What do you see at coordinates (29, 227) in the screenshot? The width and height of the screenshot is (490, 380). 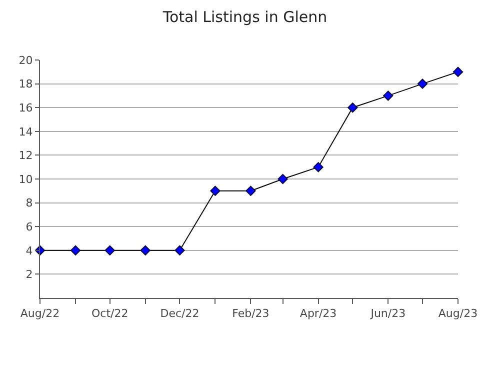 I see `y-tick-label: 6` at bounding box center [29, 227].